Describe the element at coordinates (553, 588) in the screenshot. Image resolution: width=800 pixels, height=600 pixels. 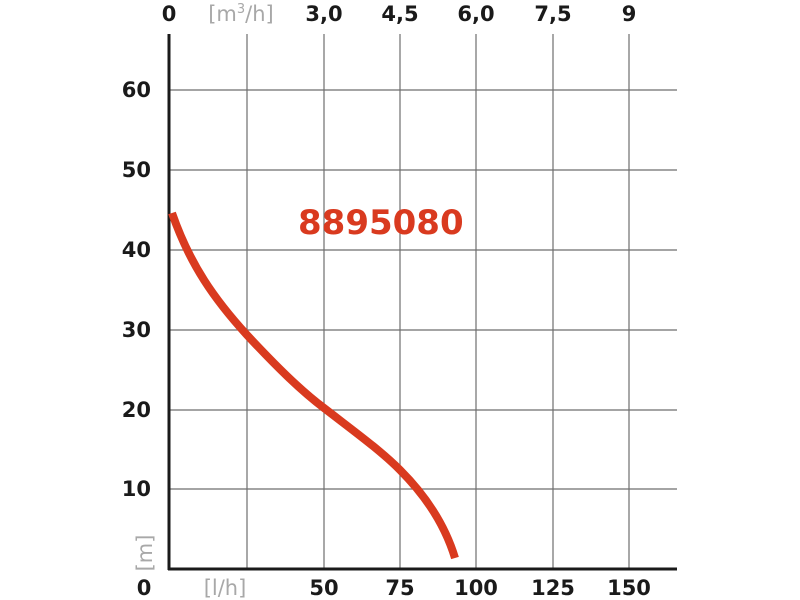
I see `x-tick-125: 125` at that location.